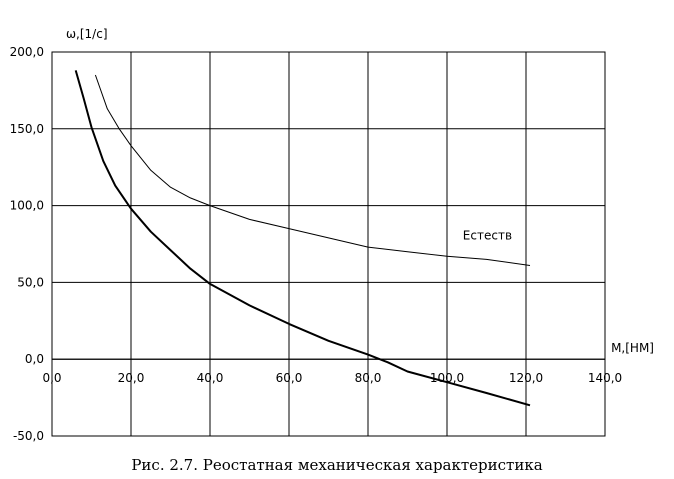 Image resolution: width=674 pixels, height=479 pixels. Describe the element at coordinates (27, 206) in the screenshot. I see `y-tick-label: 100,0` at that location.